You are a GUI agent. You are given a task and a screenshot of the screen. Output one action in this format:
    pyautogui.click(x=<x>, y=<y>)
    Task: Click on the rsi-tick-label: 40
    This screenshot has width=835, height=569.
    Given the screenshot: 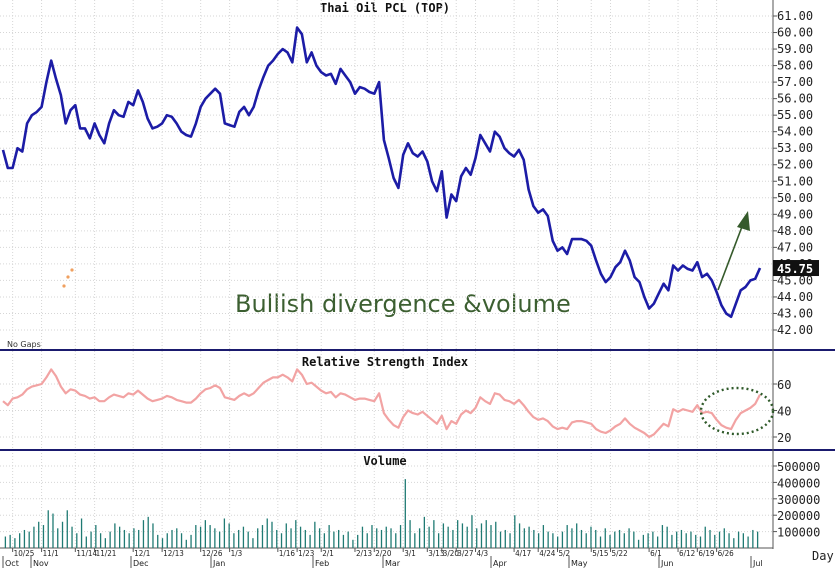 What is the action you would take?
    pyautogui.click(x=784, y=412)
    